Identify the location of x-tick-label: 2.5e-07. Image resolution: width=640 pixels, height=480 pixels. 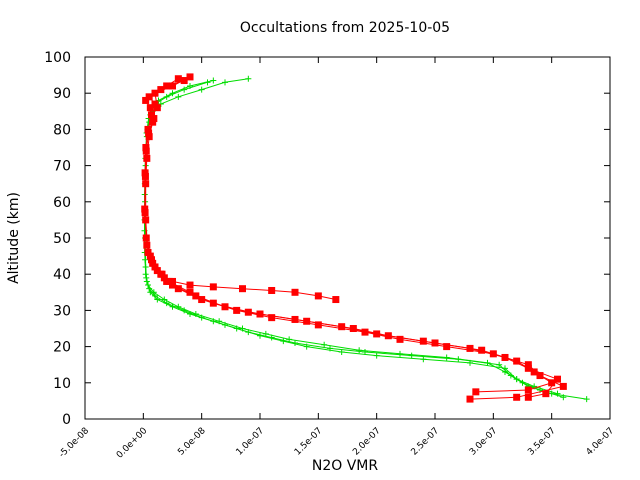
(426, 442).